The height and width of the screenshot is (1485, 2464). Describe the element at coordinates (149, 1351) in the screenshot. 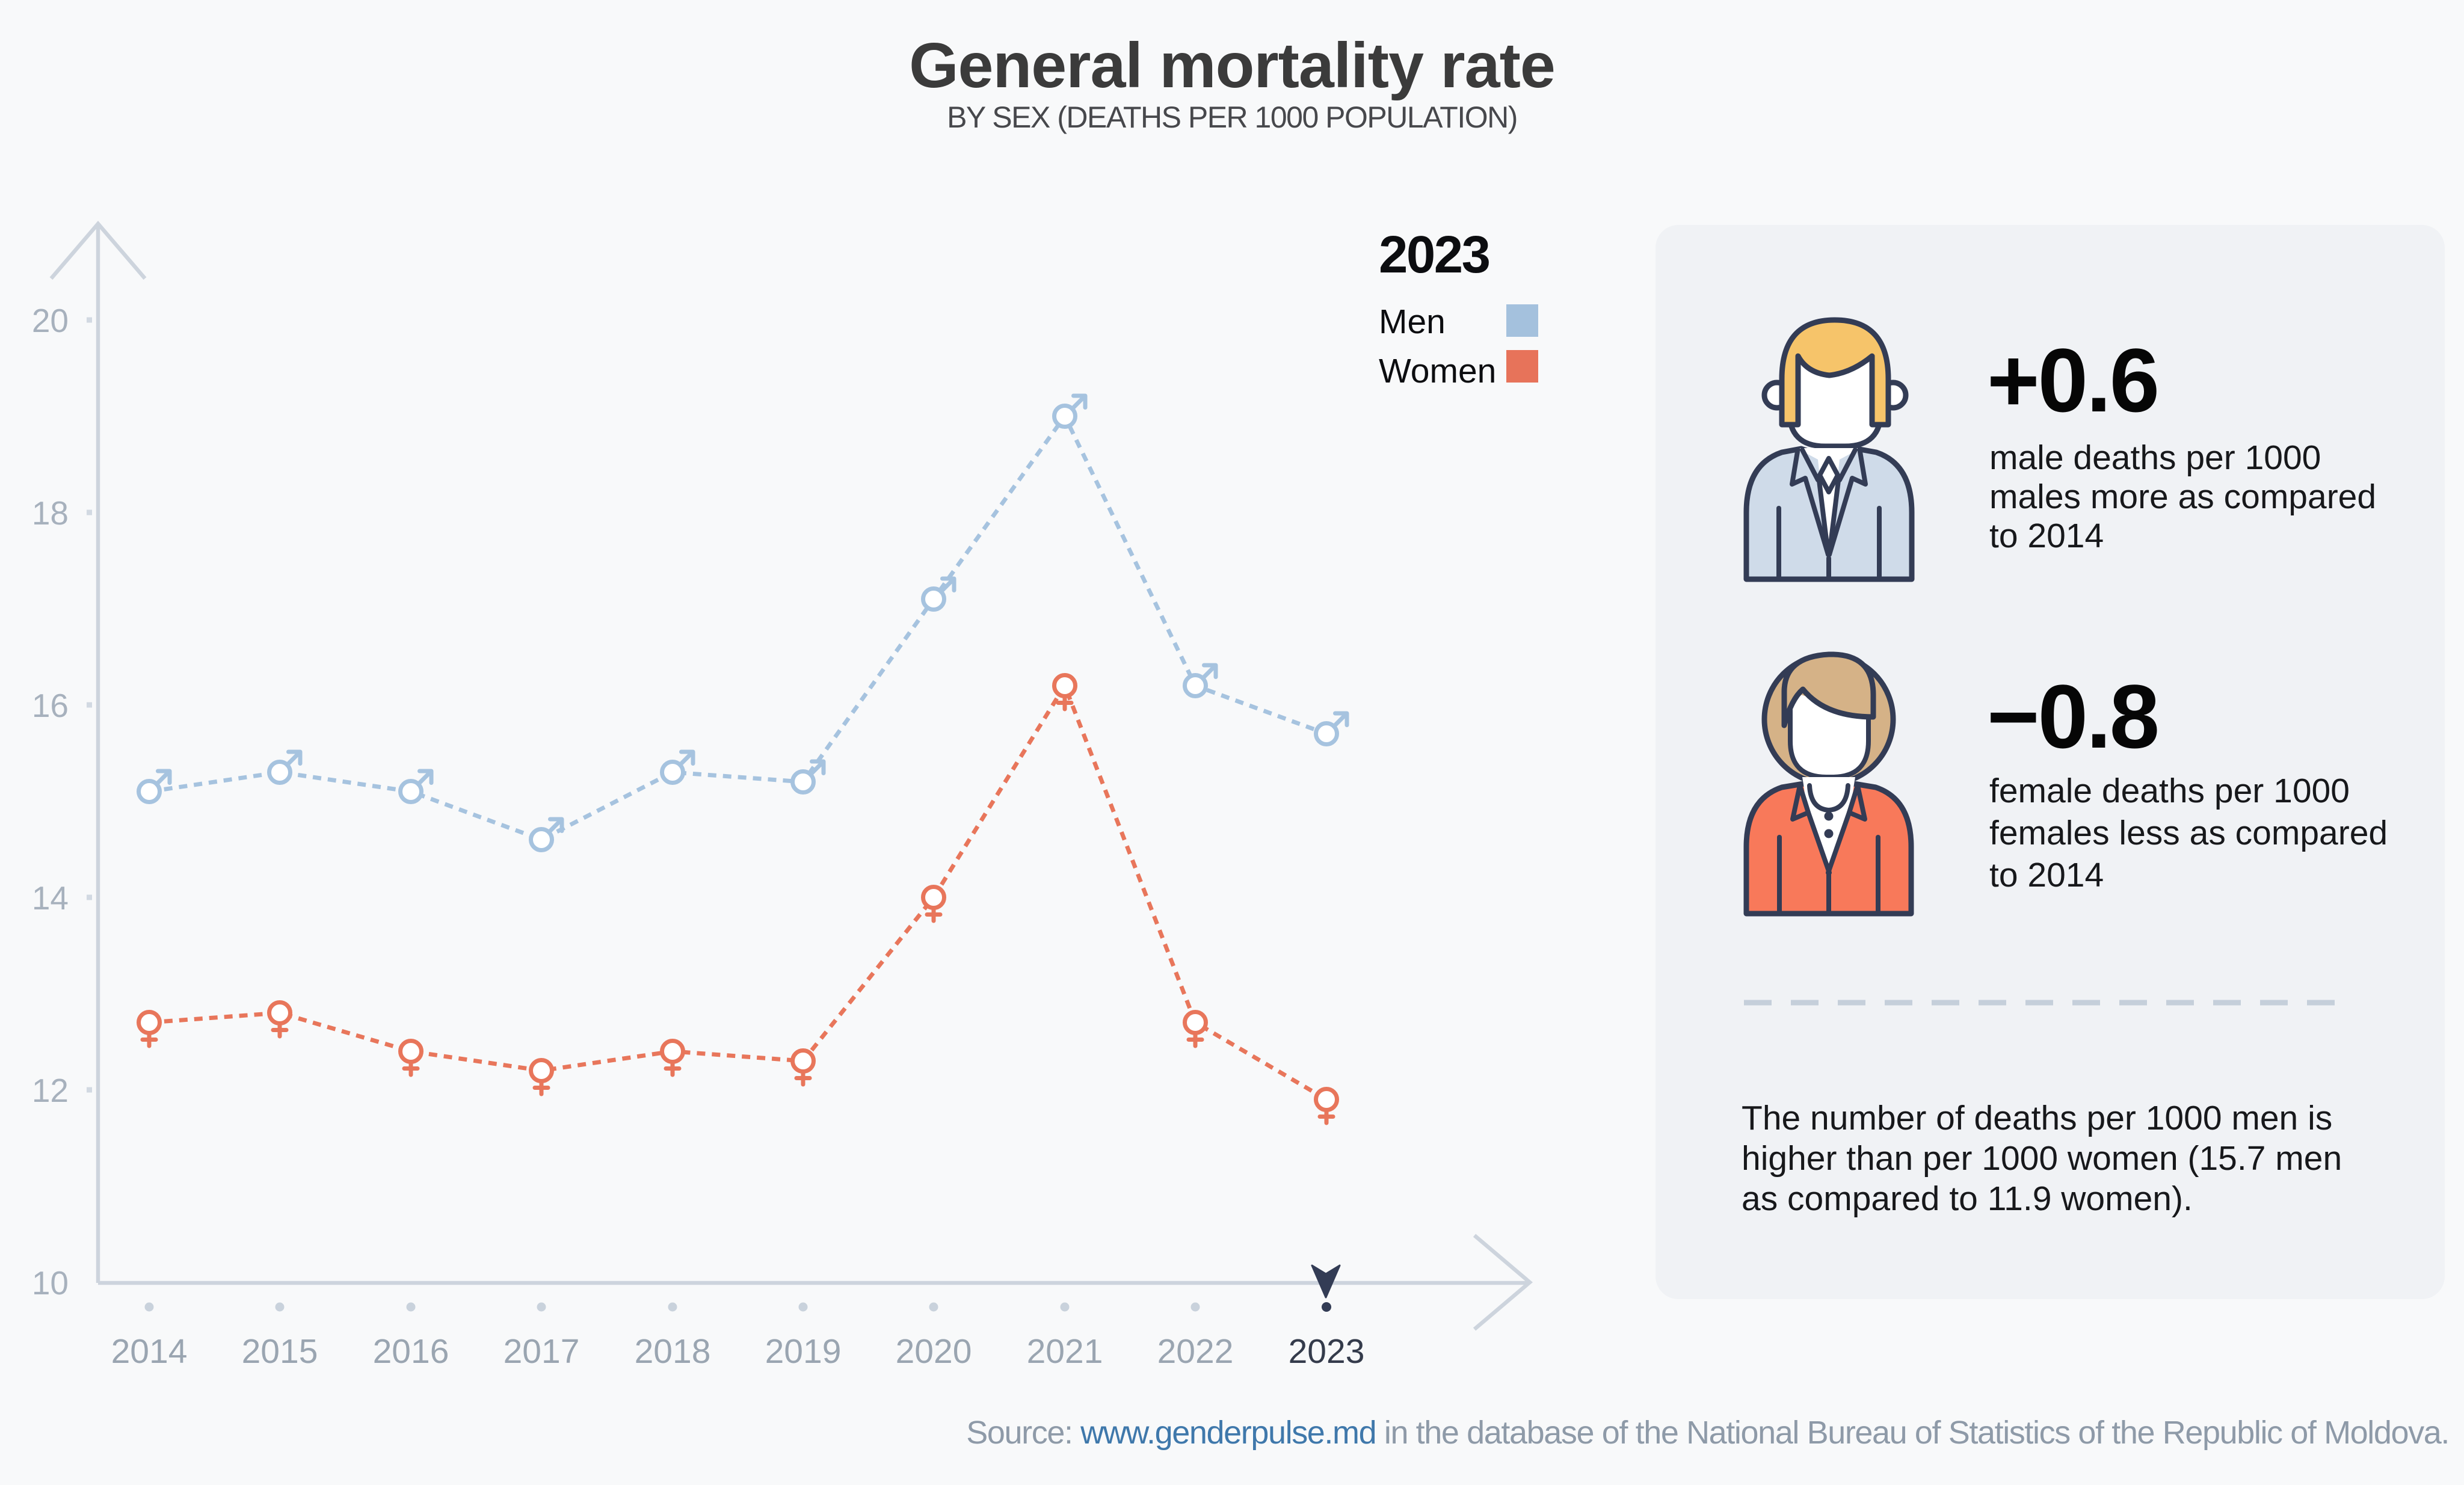

I see `svg-text: 2014` at that location.